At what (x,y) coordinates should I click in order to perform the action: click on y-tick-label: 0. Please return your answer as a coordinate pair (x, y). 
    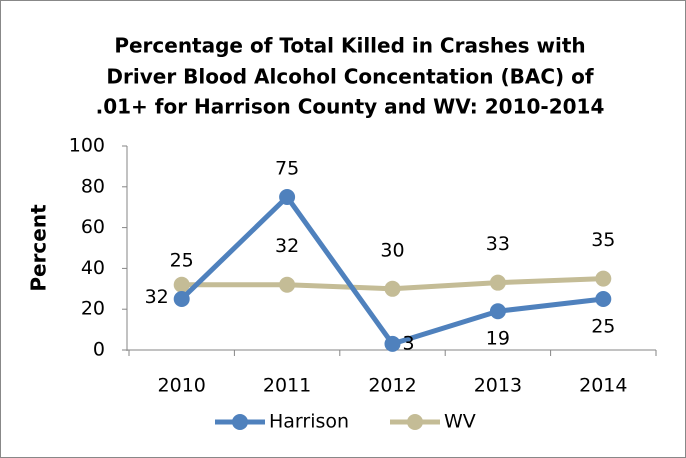
    Looking at the image, I should click on (99, 350).